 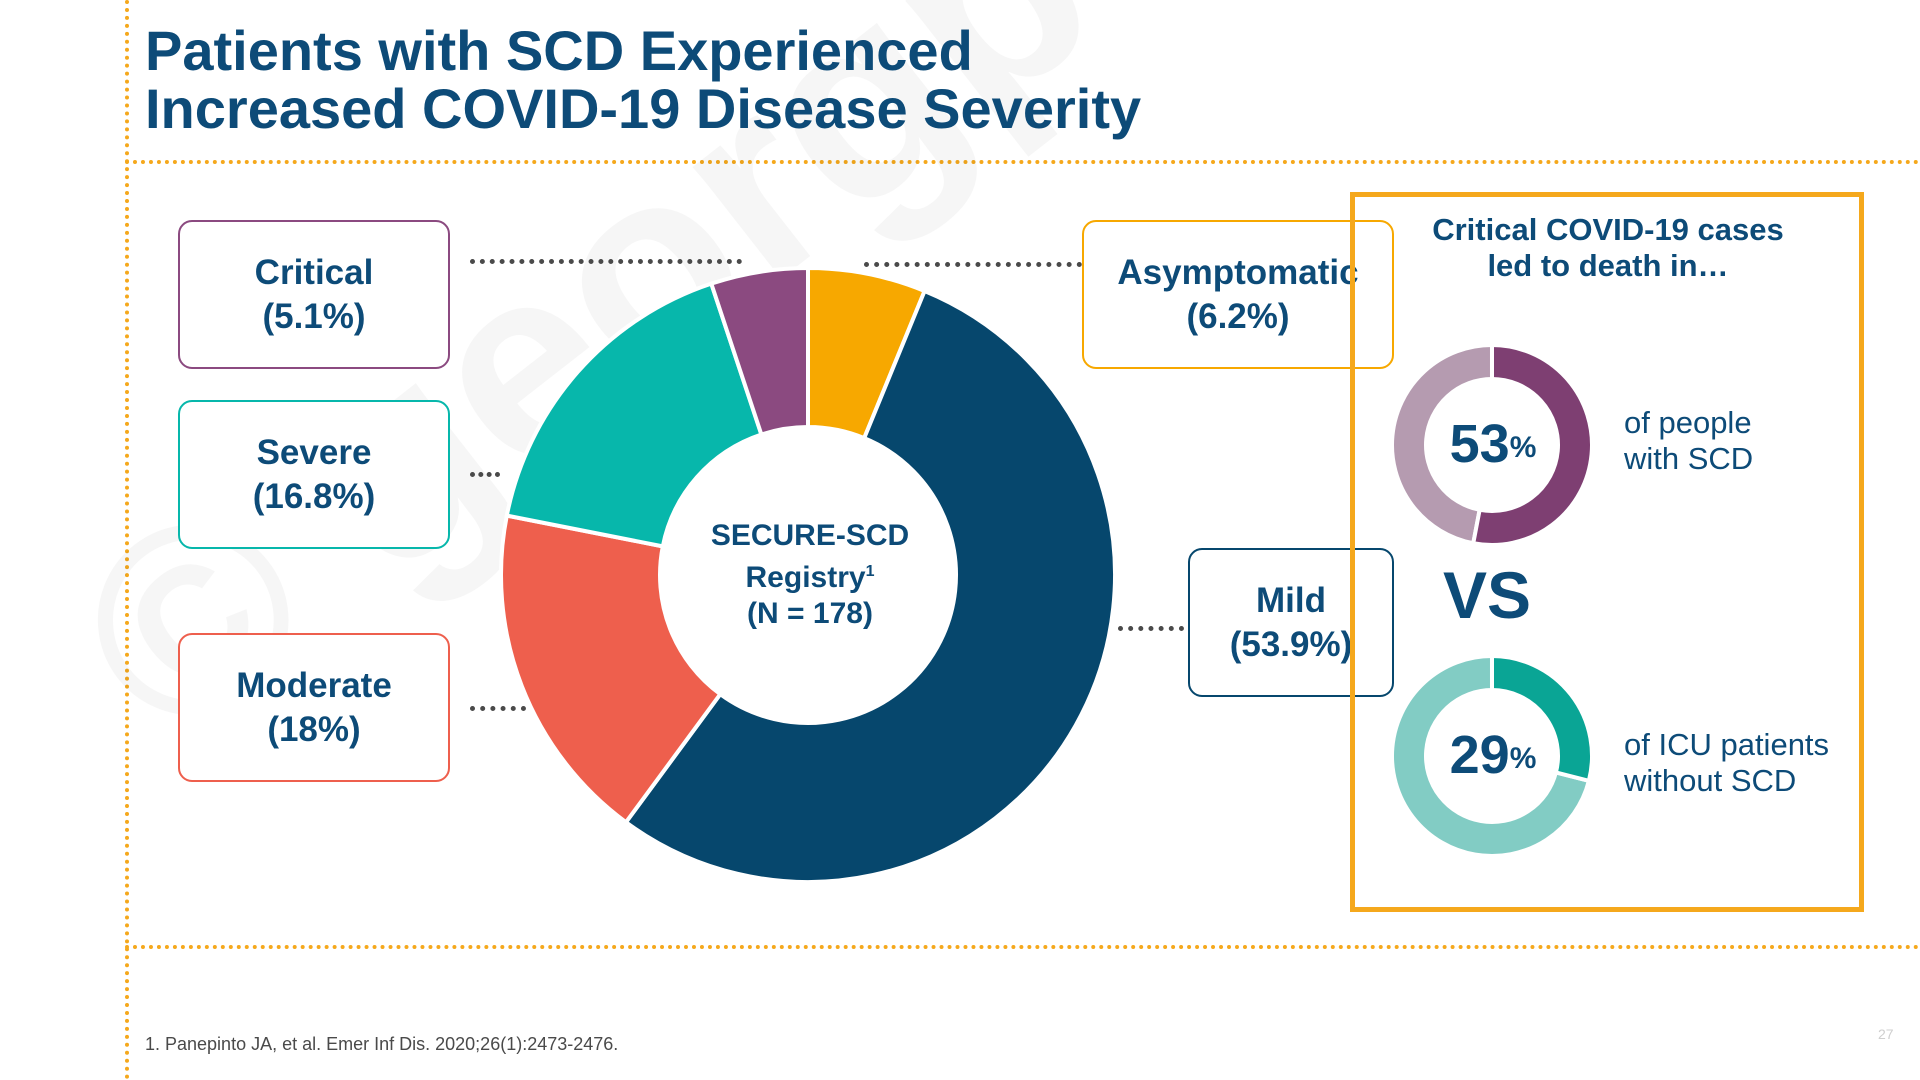 What do you see at coordinates (559, 50) in the screenshot?
I see `slide-title-line-1: Patients with SCD Experienced` at bounding box center [559, 50].